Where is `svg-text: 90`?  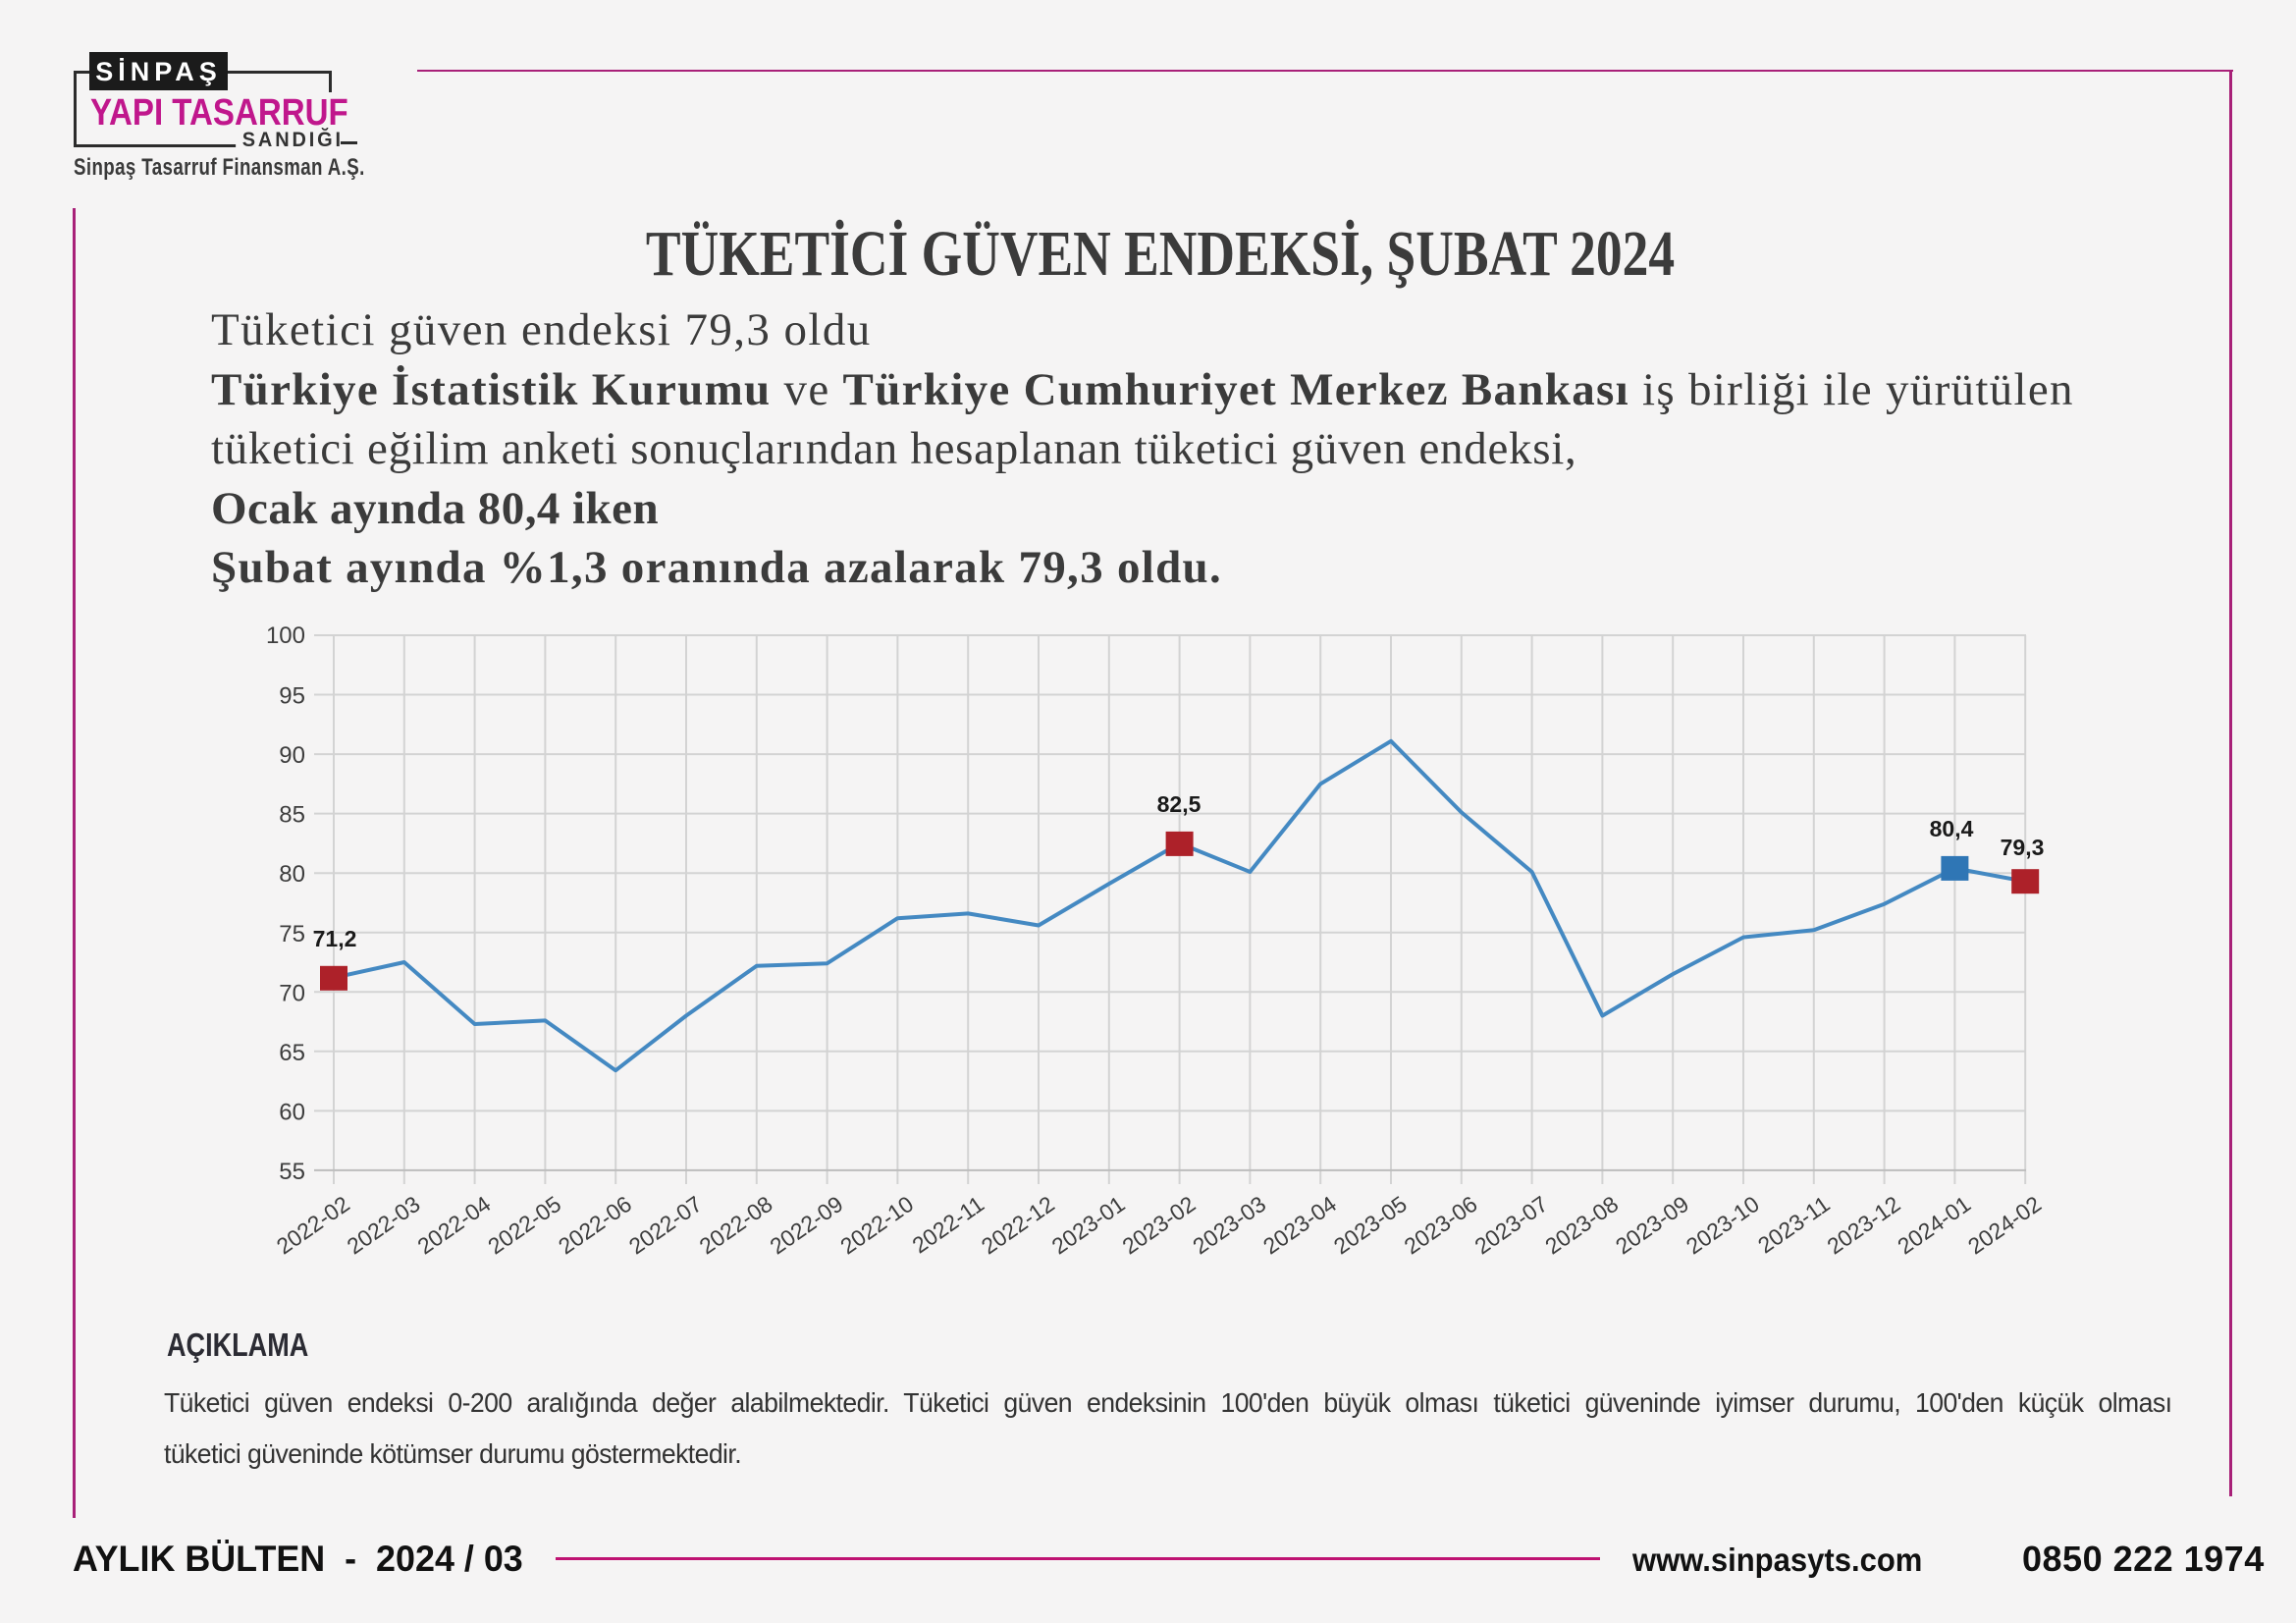 svg-text: 90 is located at coordinates (292, 755).